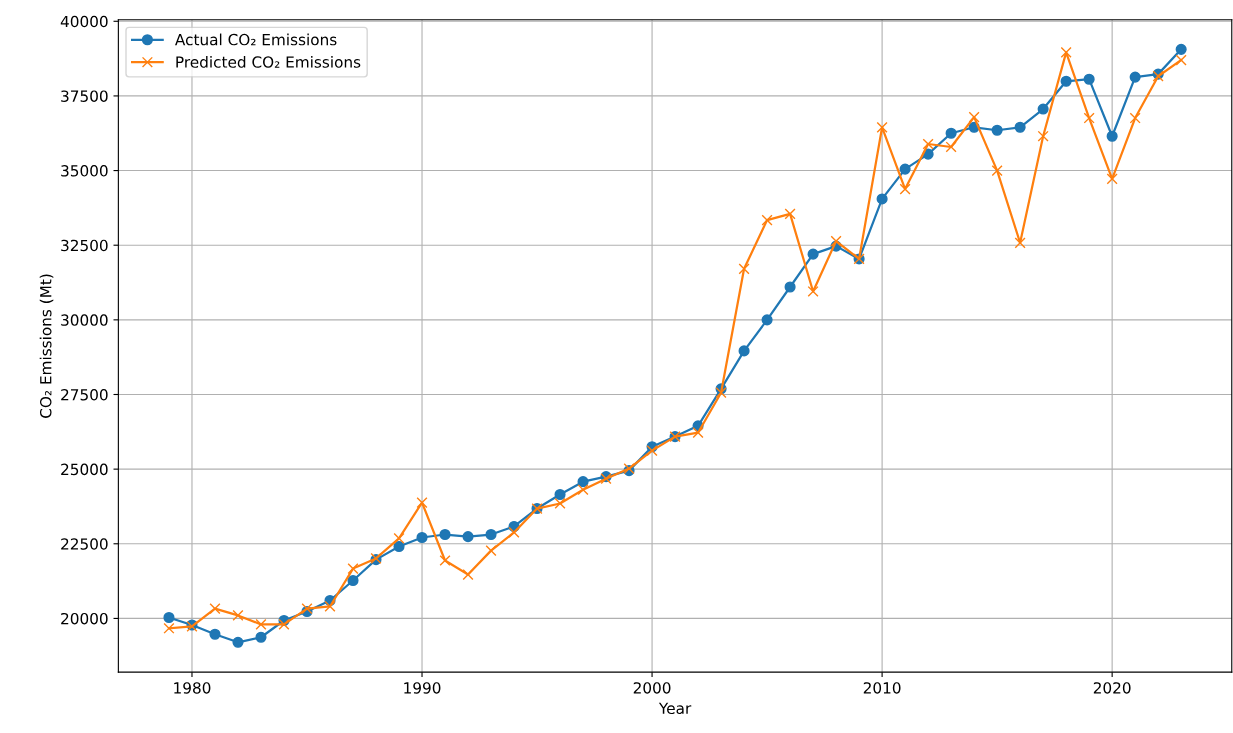 The height and width of the screenshot is (733, 1233). Describe the element at coordinates (84, 394) in the screenshot. I see `y-tick-label: 27500` at that location.